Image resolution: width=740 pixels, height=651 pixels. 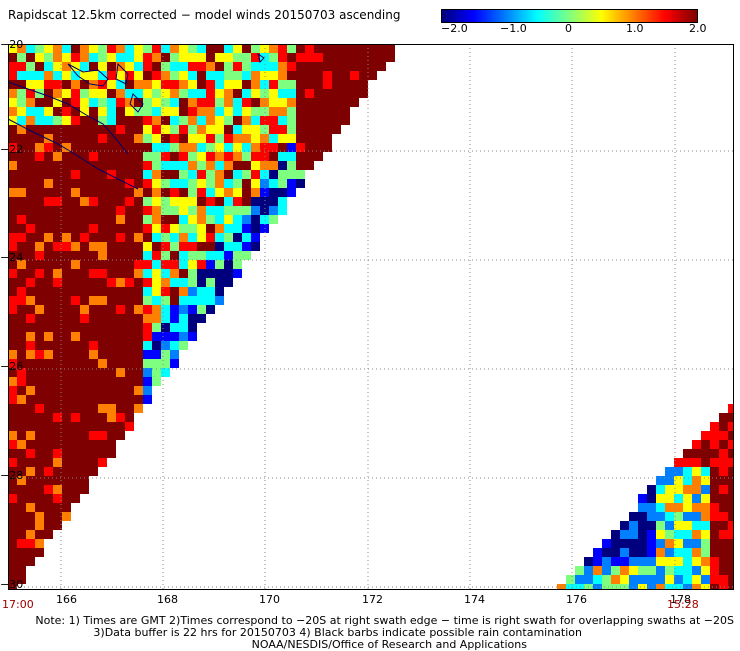 I want to click on colorbar-tick: −2.0, so click(x=454, y=28).